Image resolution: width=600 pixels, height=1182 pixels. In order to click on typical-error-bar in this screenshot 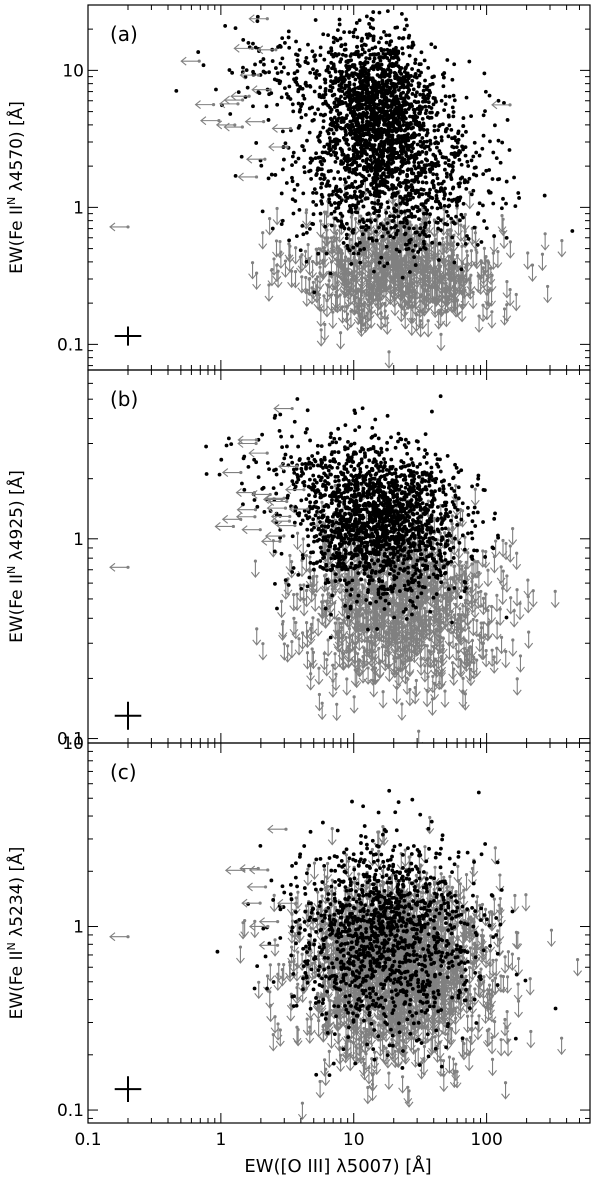, I will do `click(128, 336)`.